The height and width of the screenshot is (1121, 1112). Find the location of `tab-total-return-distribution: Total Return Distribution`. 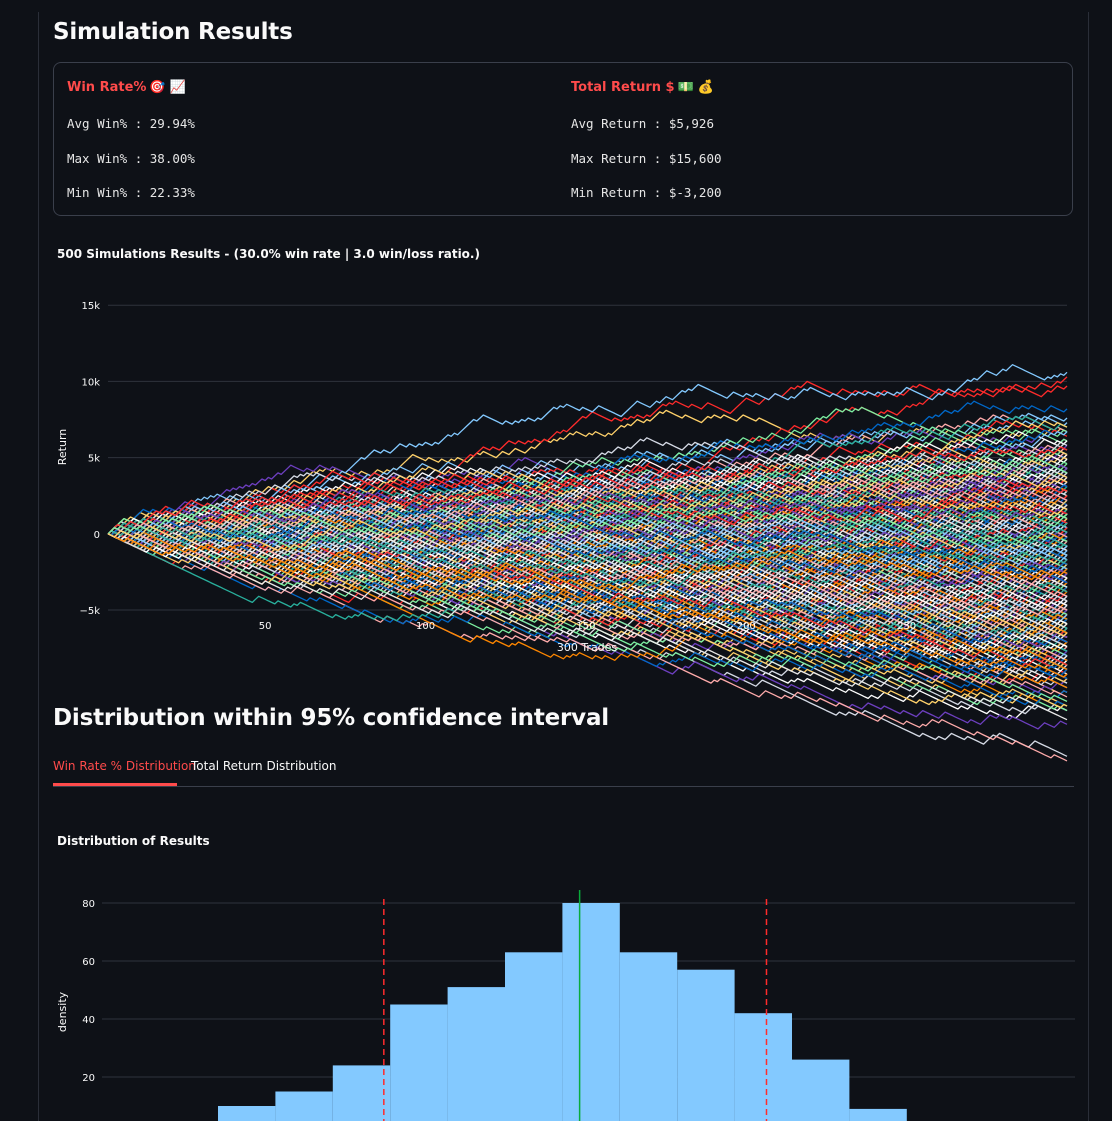

tab-total-return-distribution: Total Return Distribution is located at coordinates (264, 766).